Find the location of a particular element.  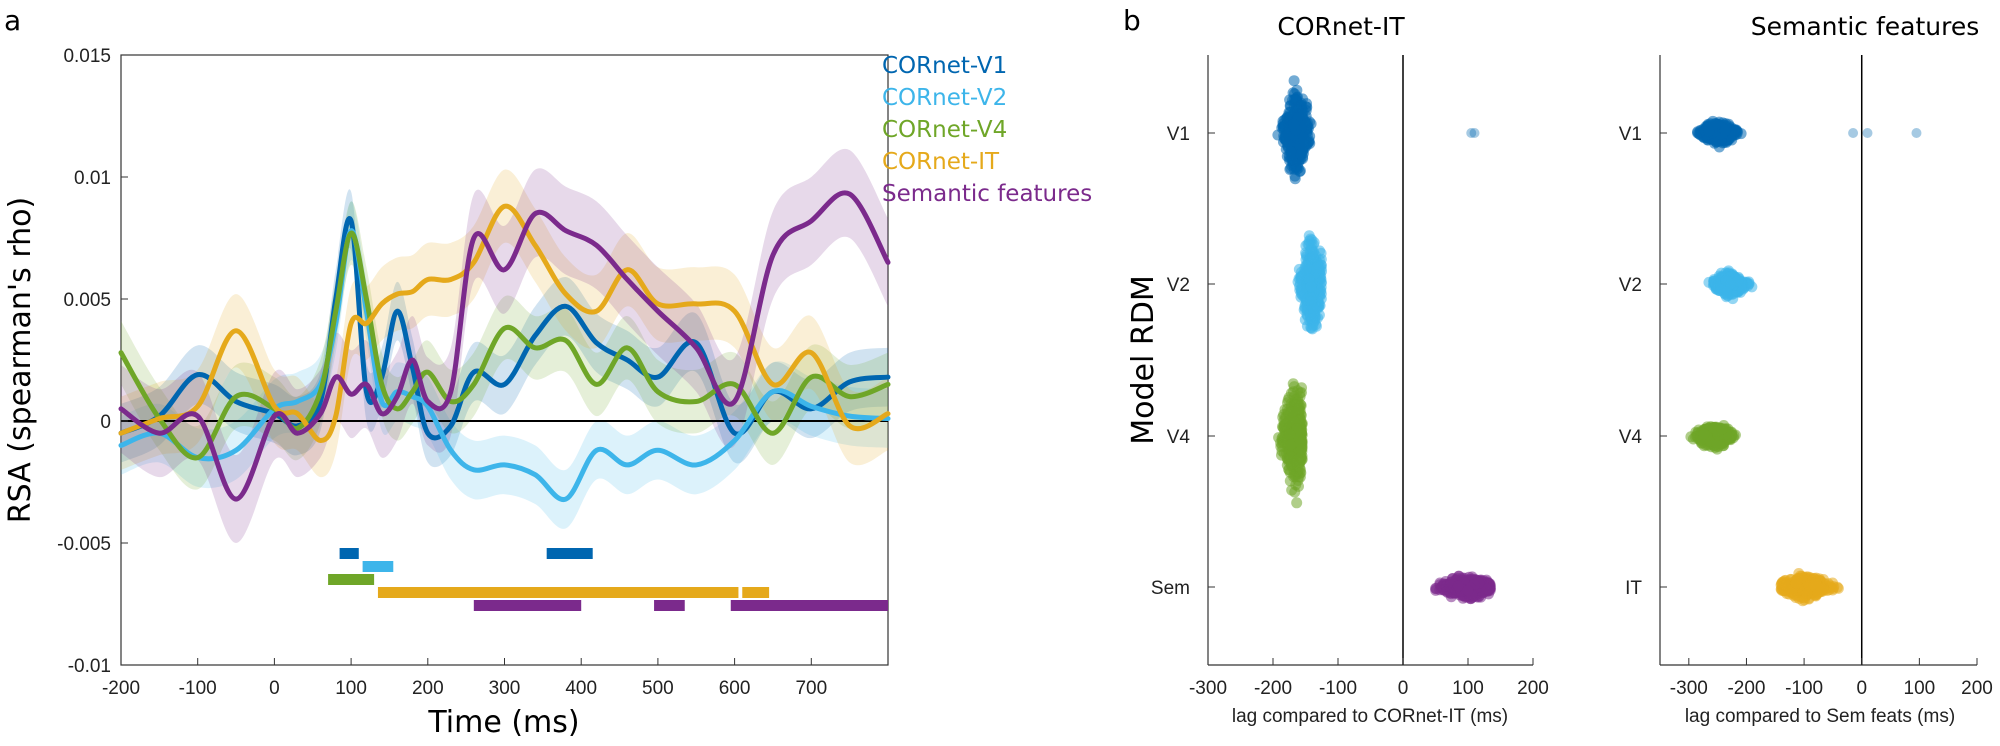

x-tick-label: 400 is located at coordinates (581, 688).